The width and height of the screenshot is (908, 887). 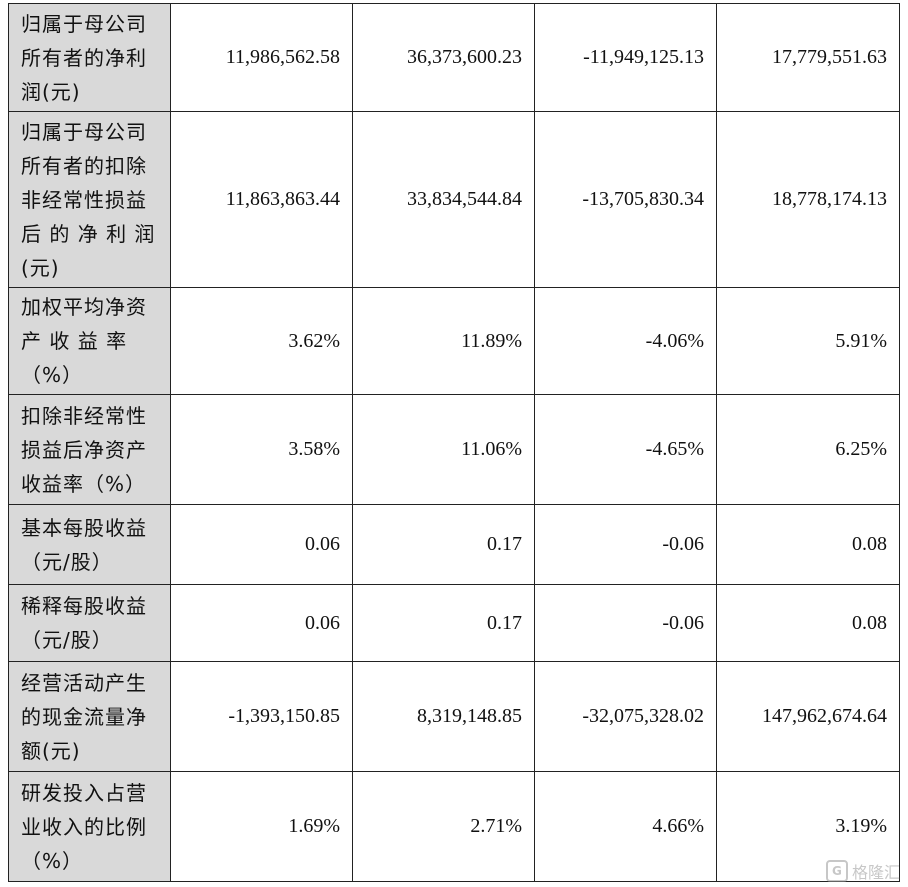 I want to click on row-label-line: 加权平均净资, so click(x=84, y=307).